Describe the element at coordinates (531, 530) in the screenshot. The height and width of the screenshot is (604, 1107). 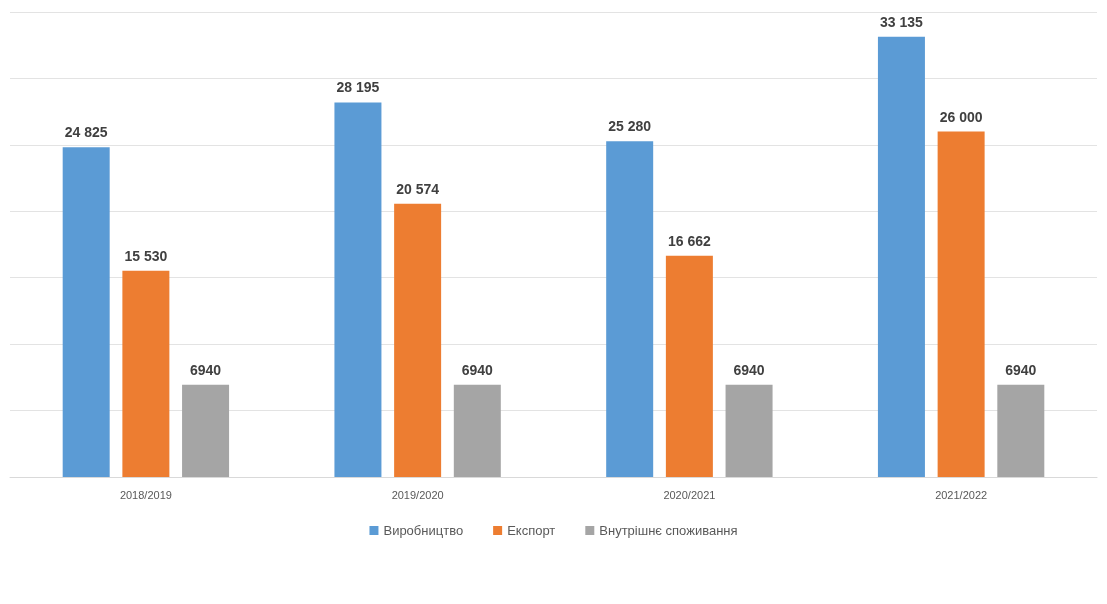
I see `legend-label: Експорт` at that location.